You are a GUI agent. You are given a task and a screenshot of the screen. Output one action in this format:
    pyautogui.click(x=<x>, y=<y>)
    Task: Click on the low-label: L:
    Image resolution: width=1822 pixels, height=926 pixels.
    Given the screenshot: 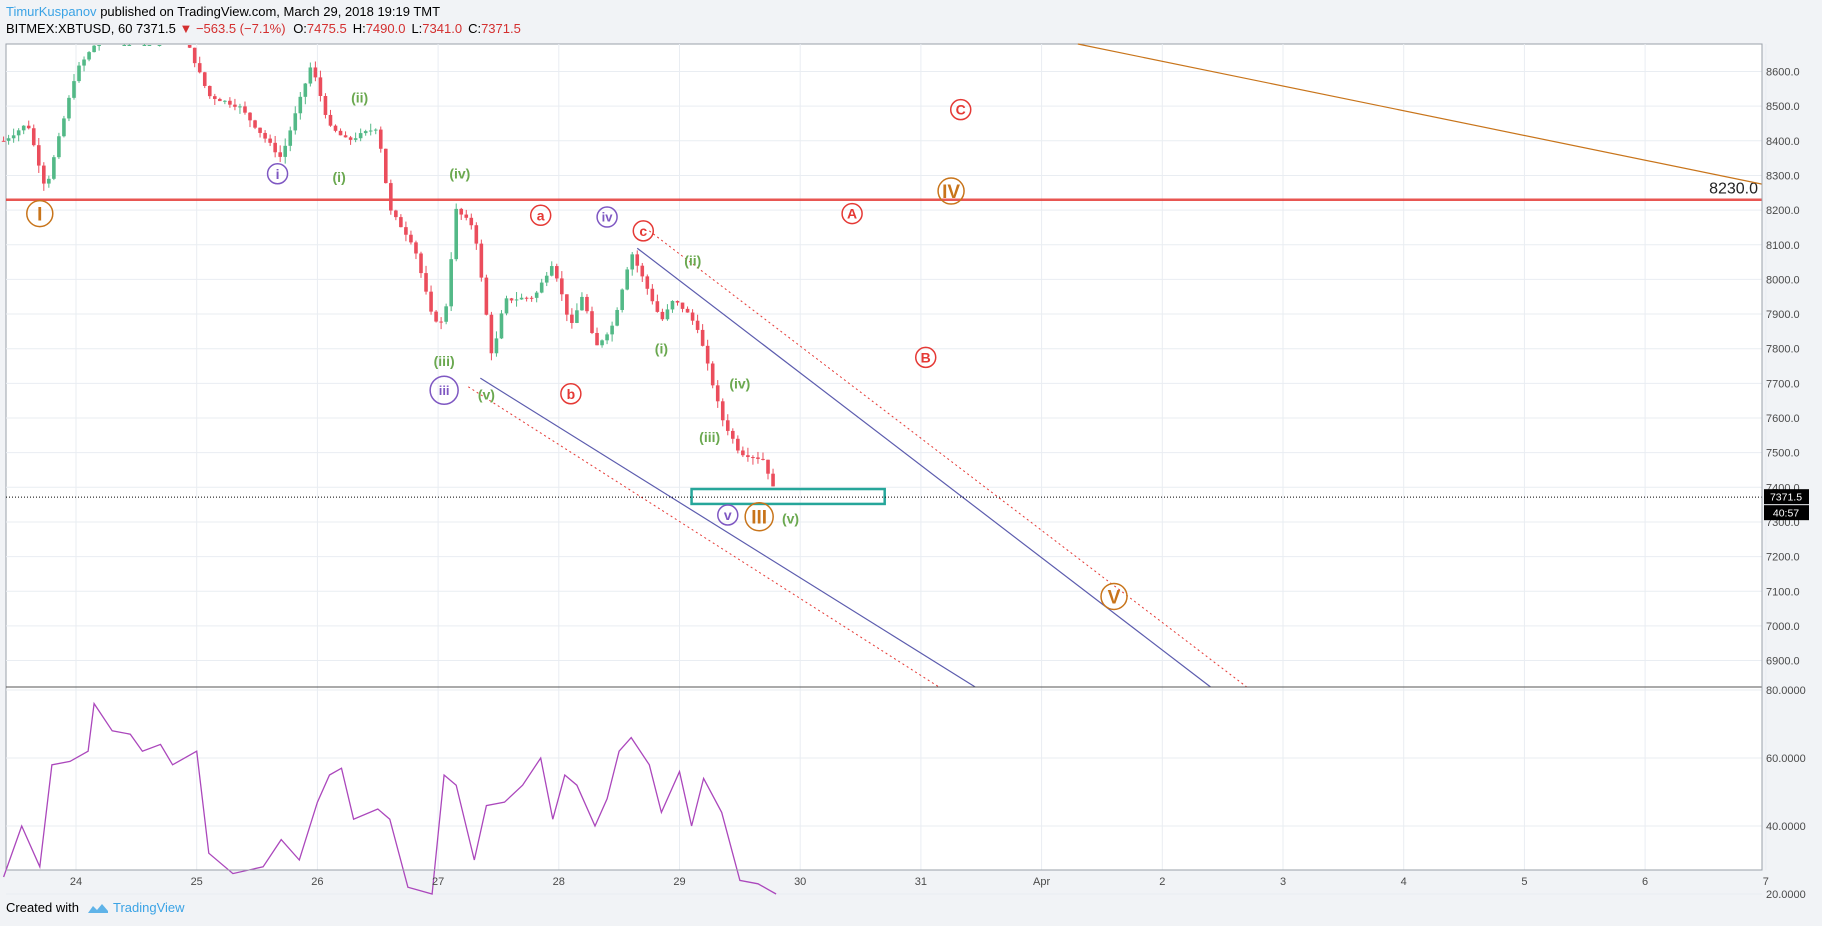 What is the action you would take?
    pyautogui.click(x=417, y=28)
    